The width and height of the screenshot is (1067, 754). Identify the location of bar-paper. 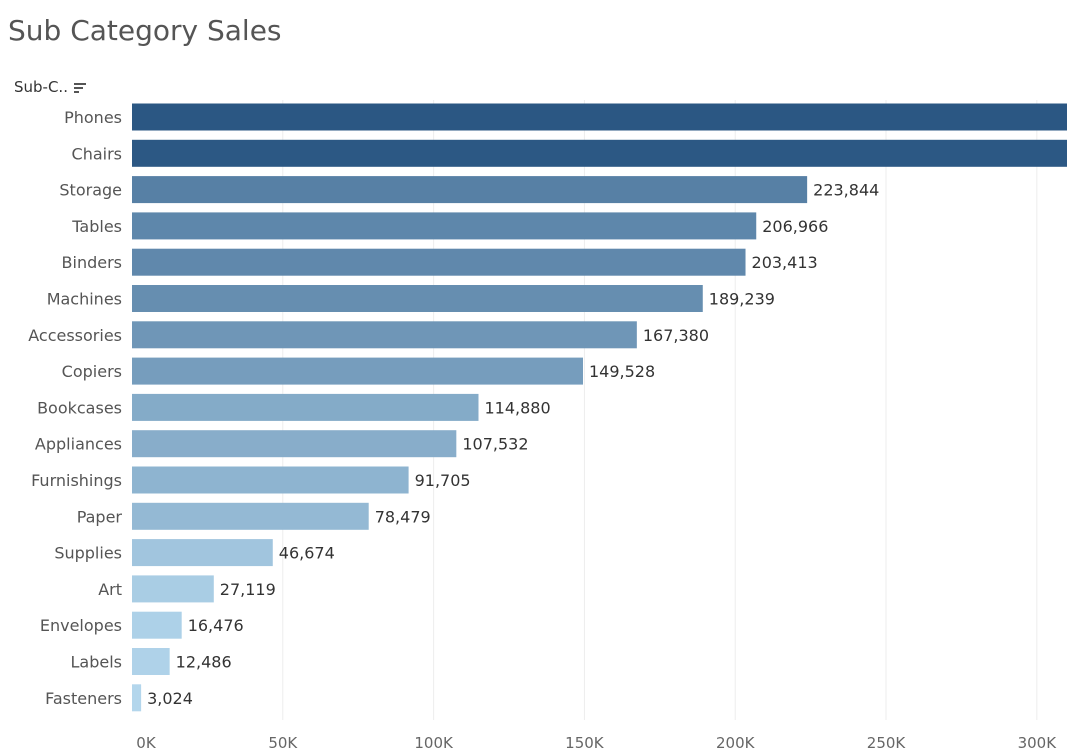
(250, 516).